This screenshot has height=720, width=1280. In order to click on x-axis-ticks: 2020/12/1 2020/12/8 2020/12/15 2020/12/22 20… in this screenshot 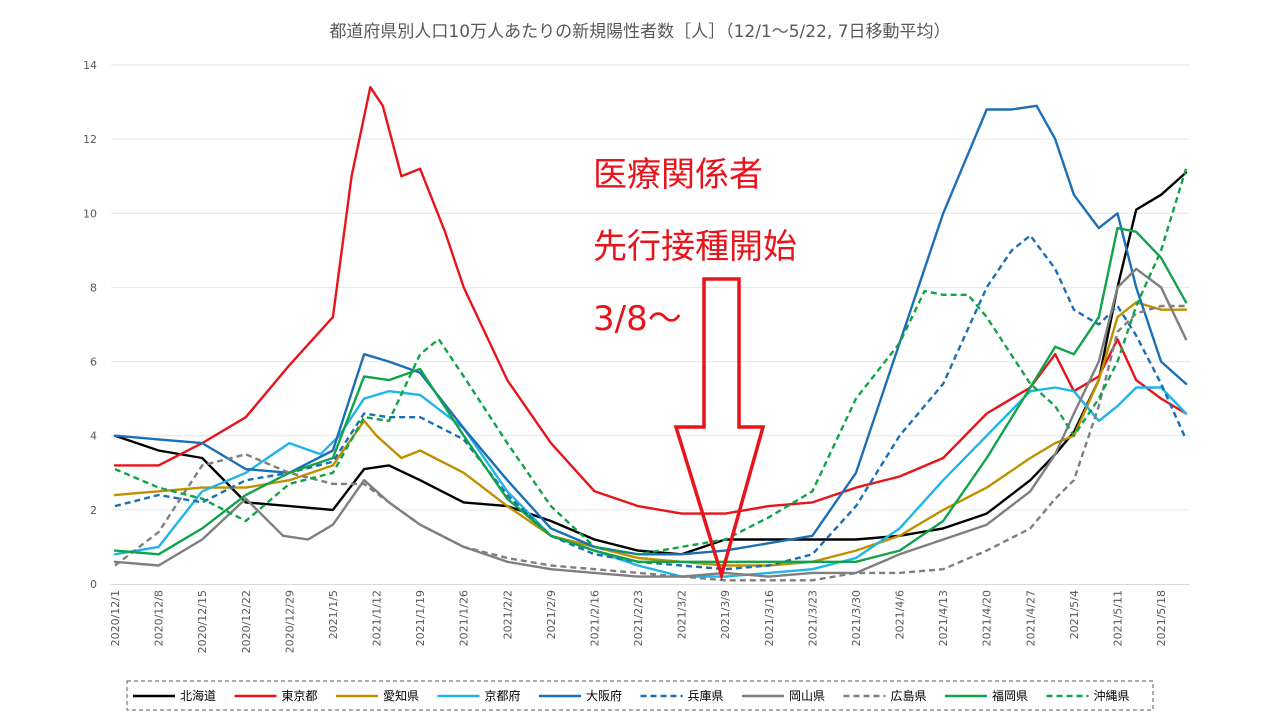, I will do `click(638, 621)`.